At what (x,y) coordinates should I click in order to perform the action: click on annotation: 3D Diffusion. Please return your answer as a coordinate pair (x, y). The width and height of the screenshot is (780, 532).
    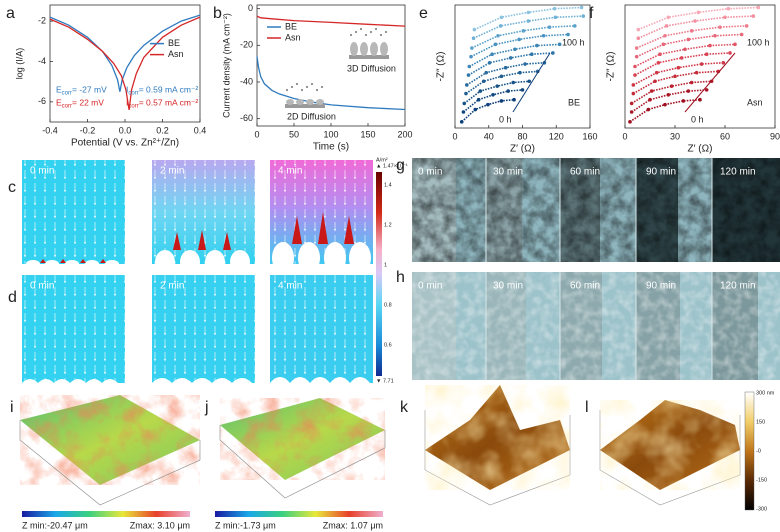
    Looking at the image, I should click on (371, 68).